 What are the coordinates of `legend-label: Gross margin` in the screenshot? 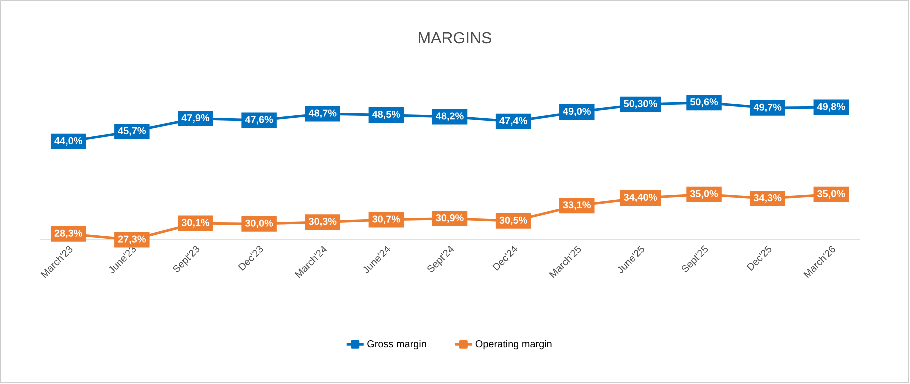 It's located at (397, 345).